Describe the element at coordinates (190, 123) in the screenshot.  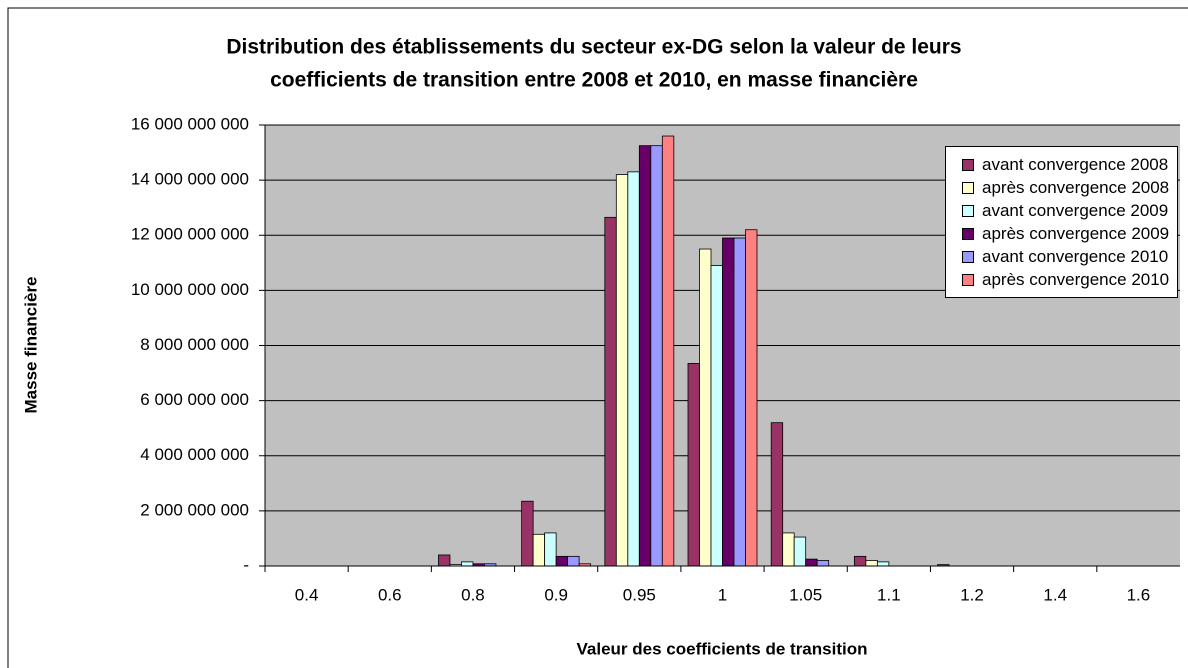
I see `y-tick-label: 16 000 000 000` at that location.